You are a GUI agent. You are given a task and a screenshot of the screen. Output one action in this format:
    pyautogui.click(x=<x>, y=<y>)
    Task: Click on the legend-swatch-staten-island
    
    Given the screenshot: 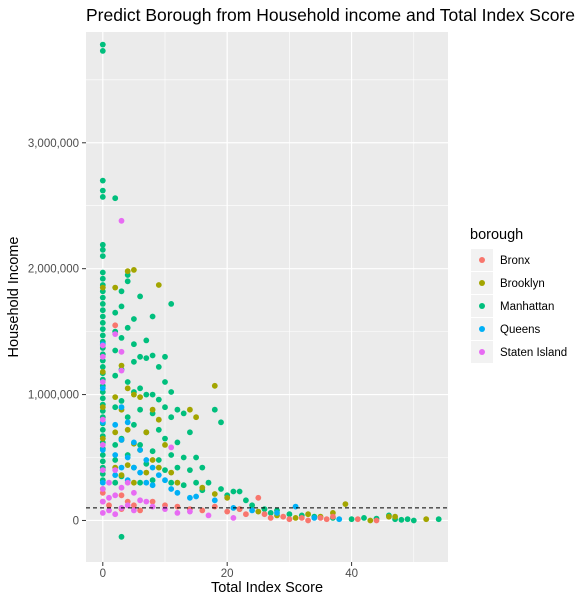 What is the action you would take?
    pyautogui.click(x=482, y=352)
    